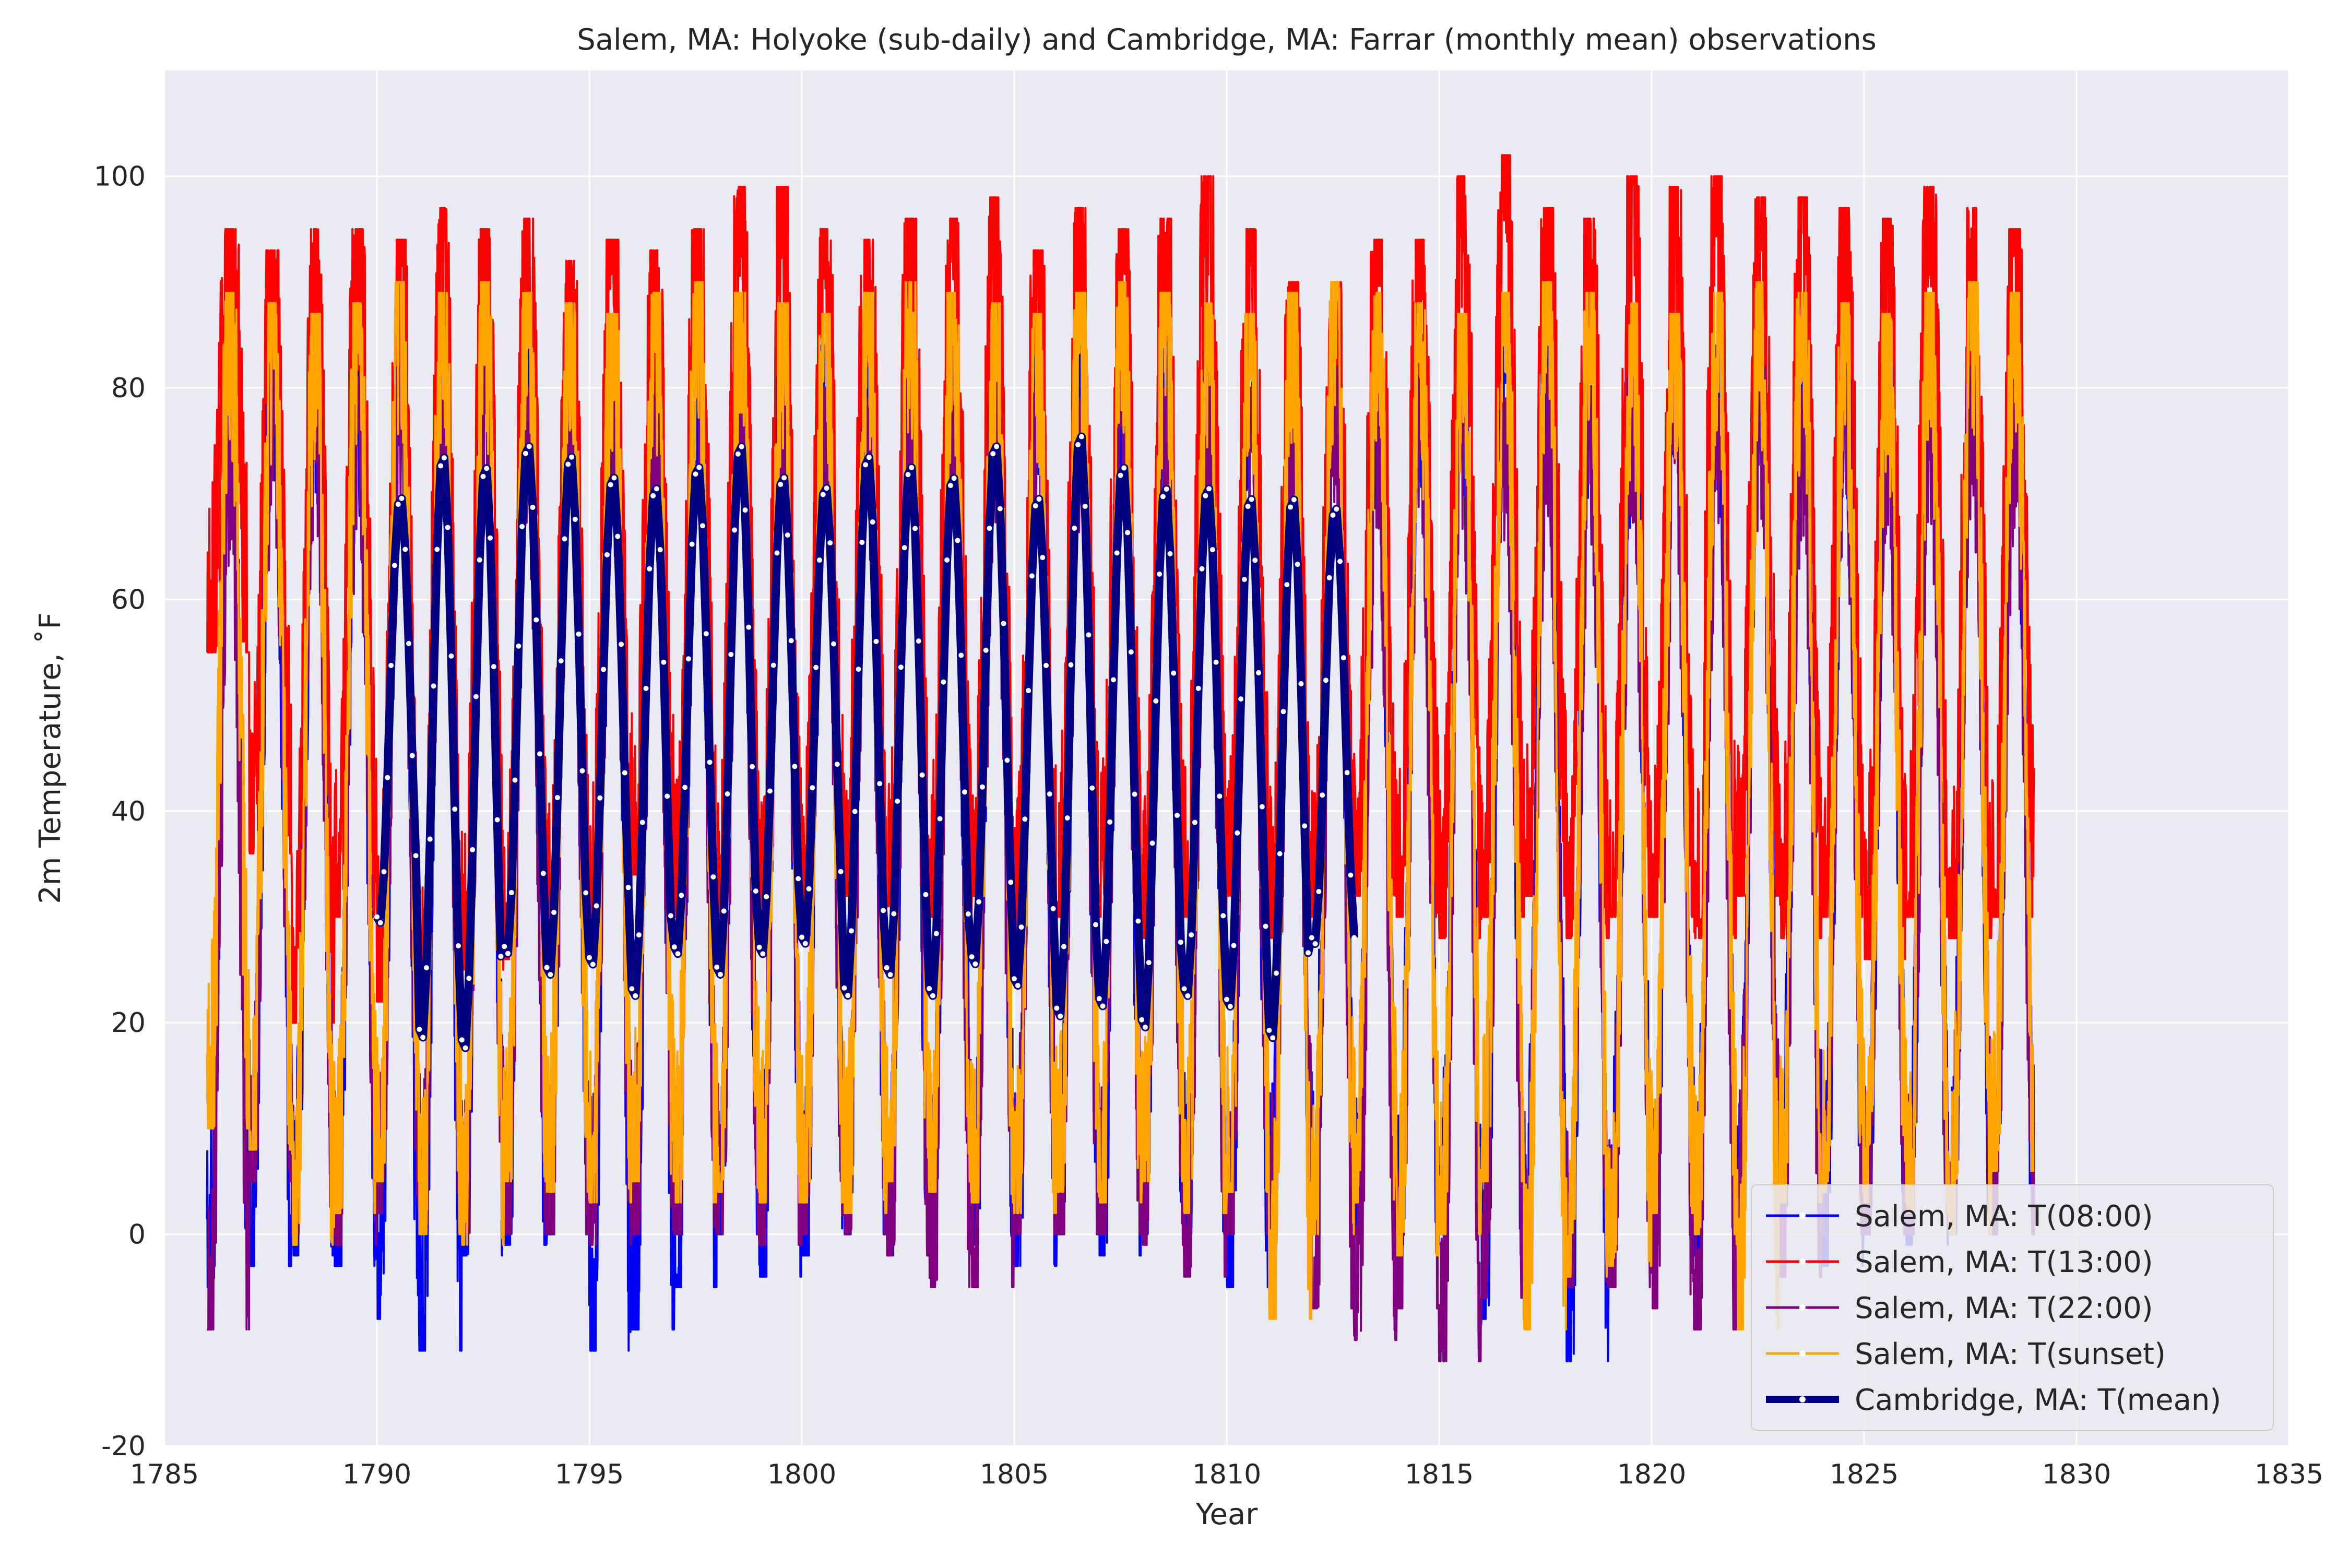 The image size is (2349, 1568). What do you see at coordinates (2038, 1400) in the screenshot?
I see `legend-label: Cambridge, MA: T(mean)` at bounding box center [2038, 1400].